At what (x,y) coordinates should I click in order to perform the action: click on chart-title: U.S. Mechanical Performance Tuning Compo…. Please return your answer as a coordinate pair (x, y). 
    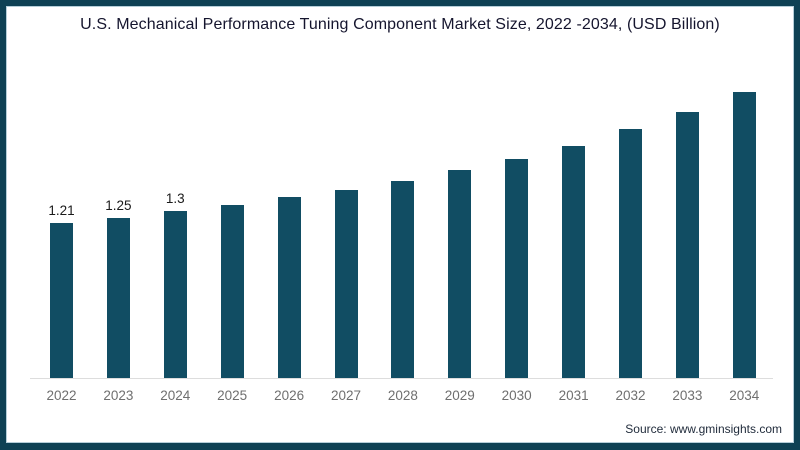
    Looking at the image, I should click on (400, 24).